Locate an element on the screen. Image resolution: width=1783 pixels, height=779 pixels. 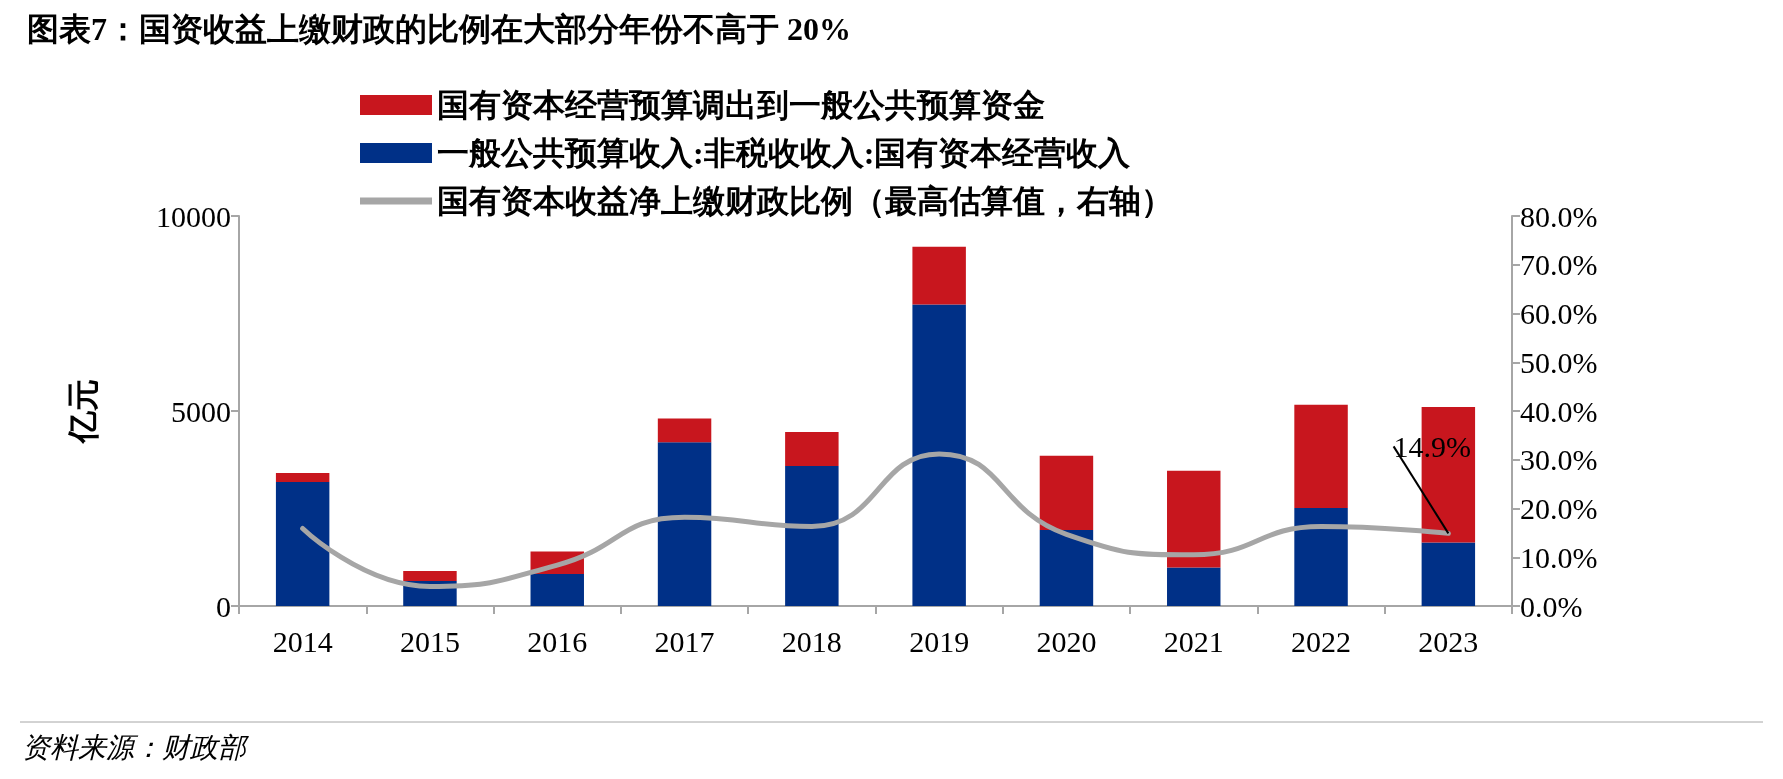
legend-label: 一般公共预算收入:非税收收入:国有资本经营收入 is located at coordinates (784, 153).